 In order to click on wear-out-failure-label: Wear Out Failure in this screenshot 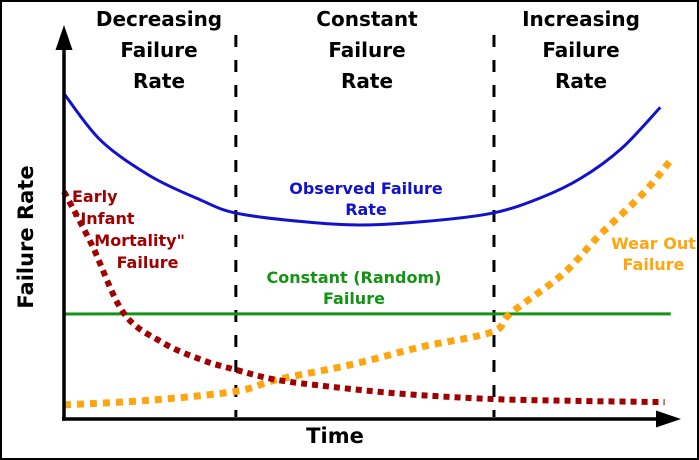, I will do `click(653, 254)`.